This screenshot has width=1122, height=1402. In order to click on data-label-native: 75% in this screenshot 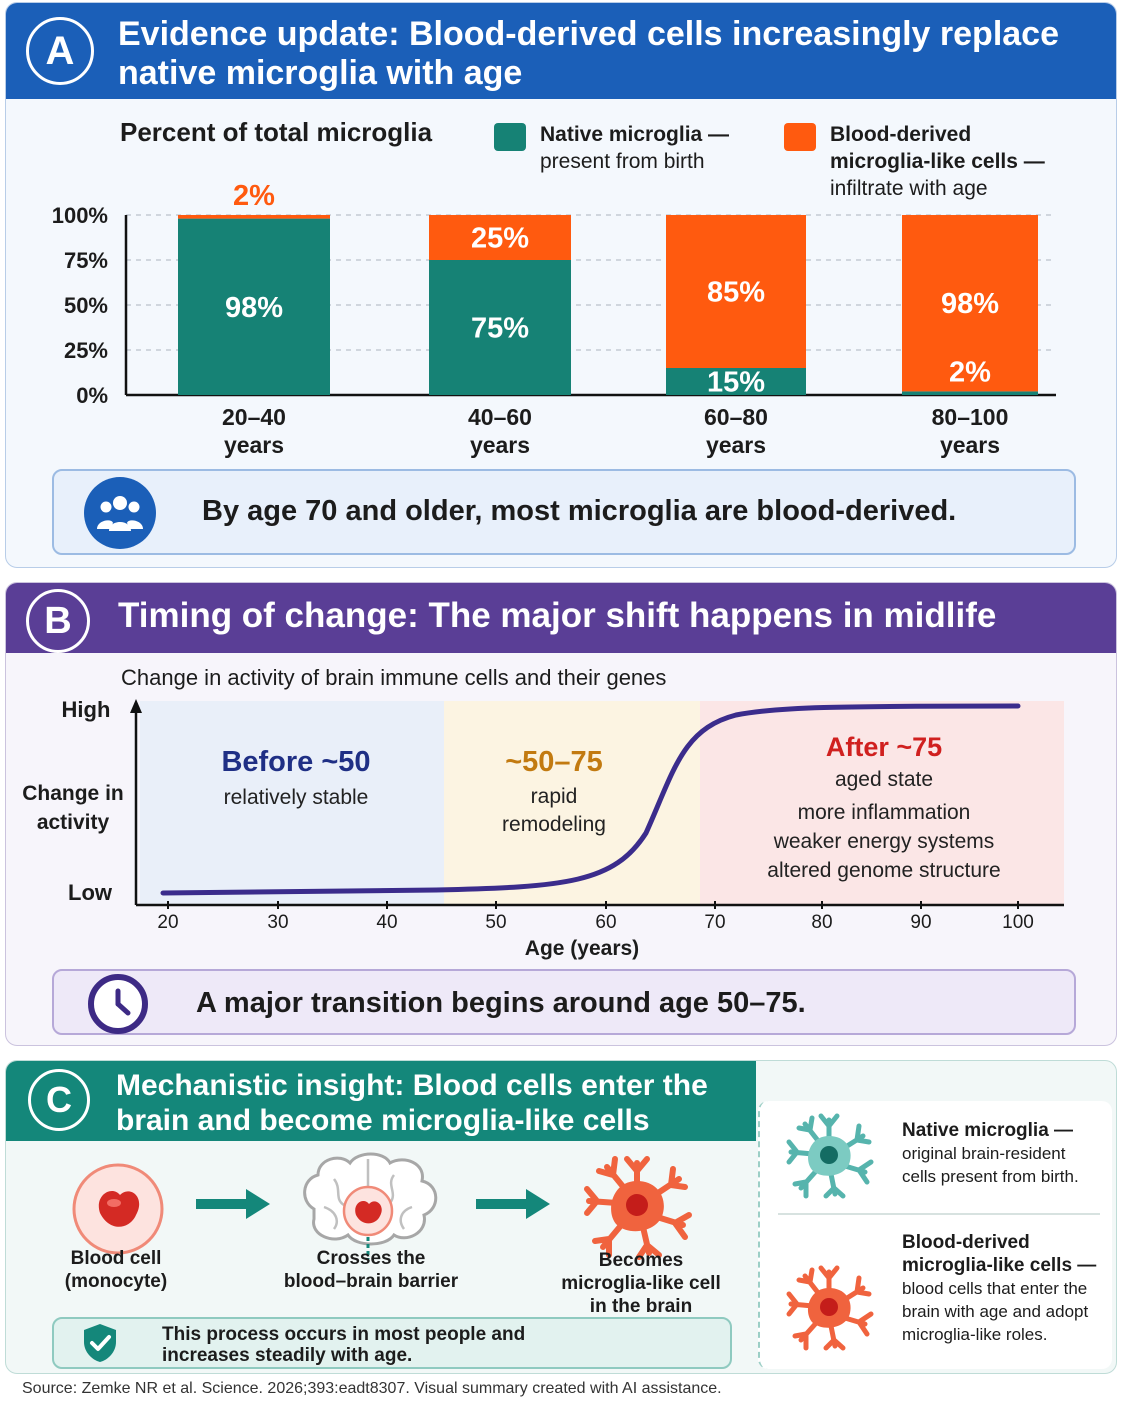, I will do `click(500, 329)`.